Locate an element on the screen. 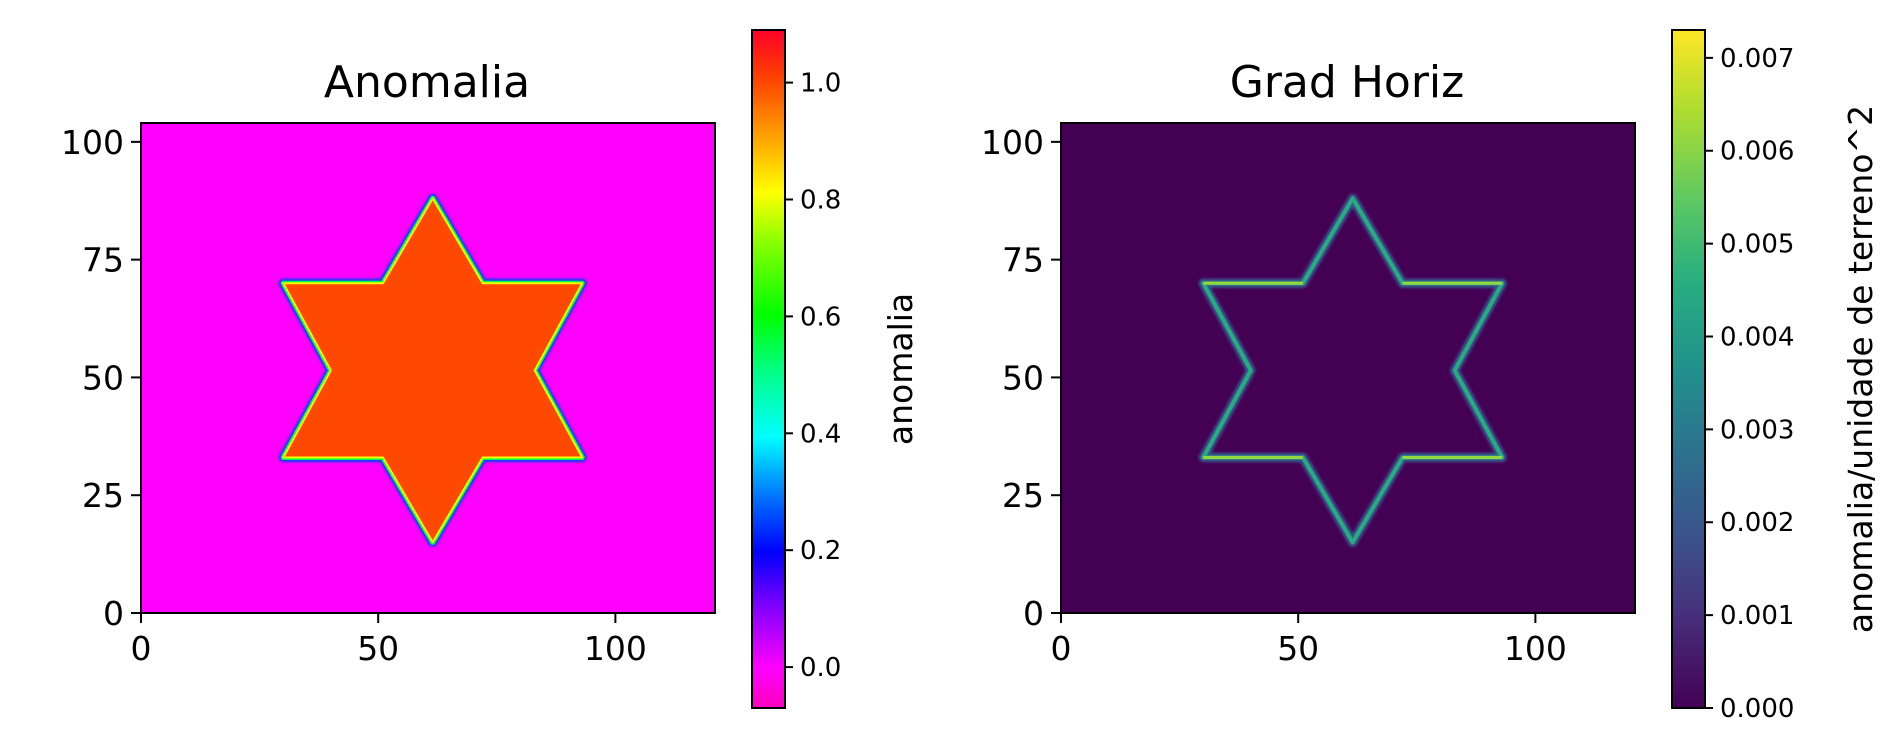 The width and height of the screenshot is (1904, 755). colorbar-tick-label: 1.0 is located at coordinates (820, 84).